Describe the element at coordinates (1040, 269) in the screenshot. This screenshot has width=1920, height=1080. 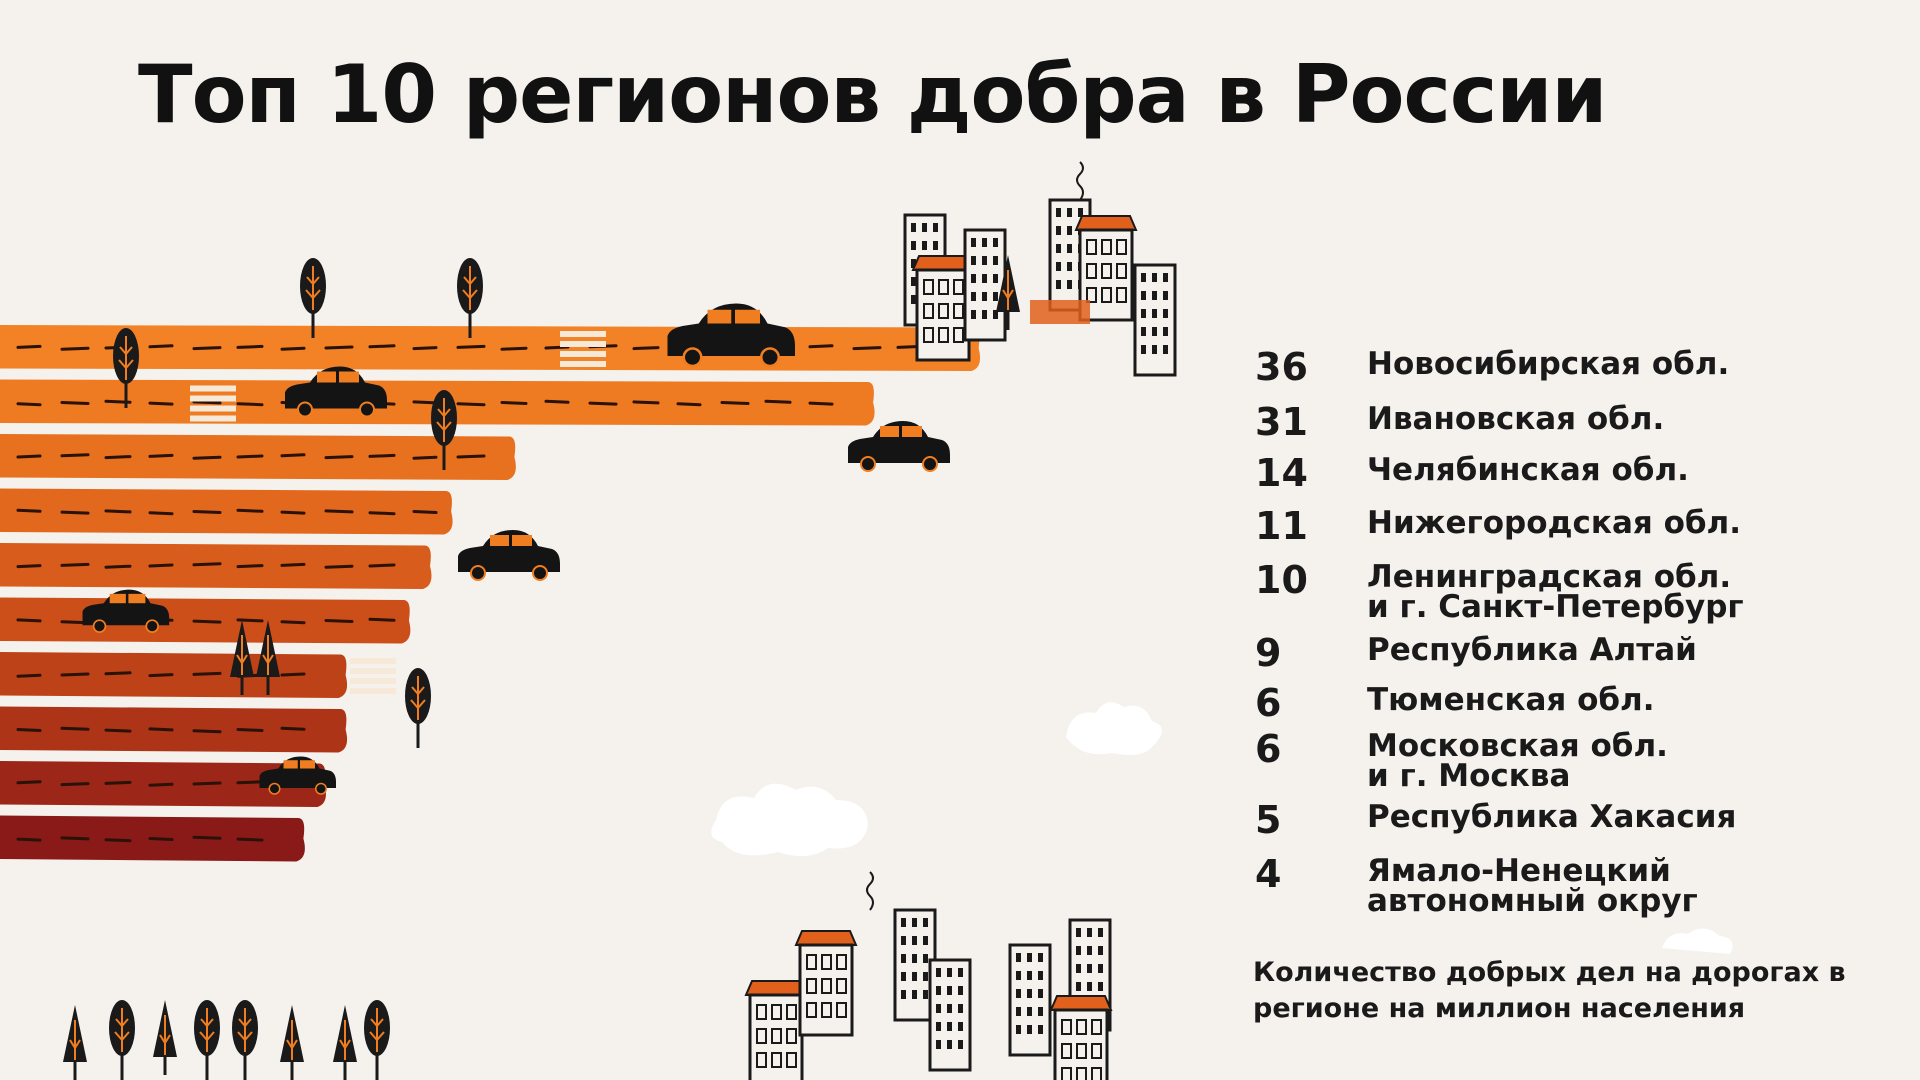
I see `city-top-decoration` at that location.